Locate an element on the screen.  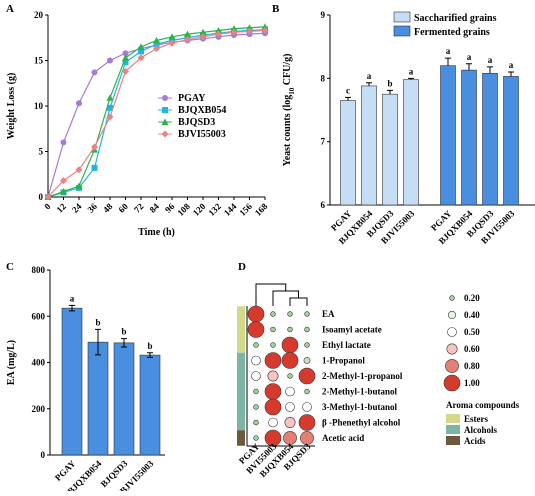
panel-label: A is located at coordinates (10, 9).